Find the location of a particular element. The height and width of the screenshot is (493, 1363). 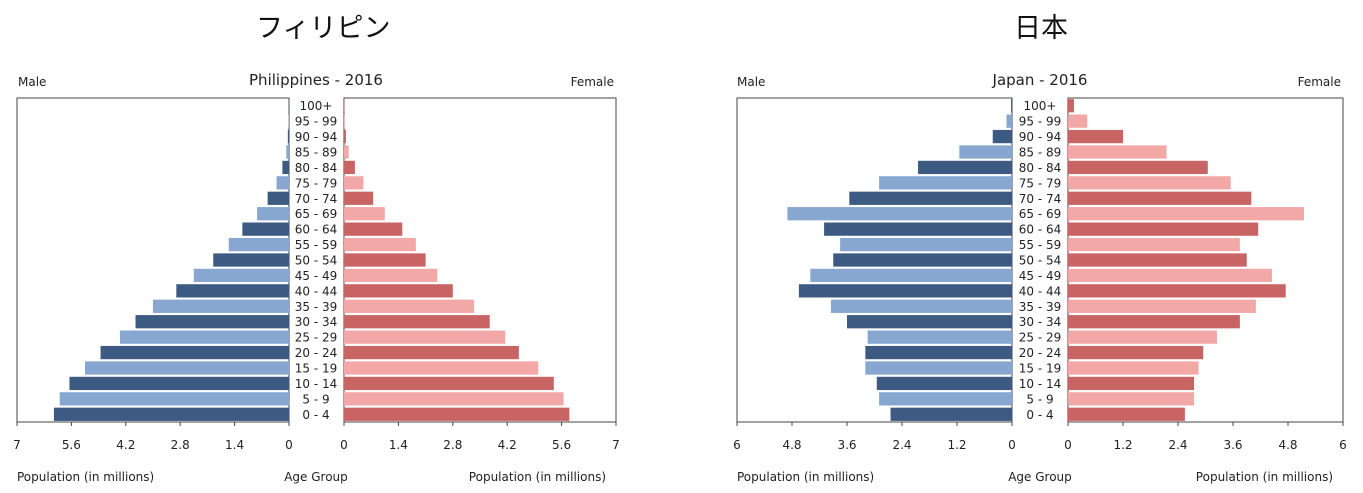

male-tick-label: 7 is located at coordinates (17, 445).